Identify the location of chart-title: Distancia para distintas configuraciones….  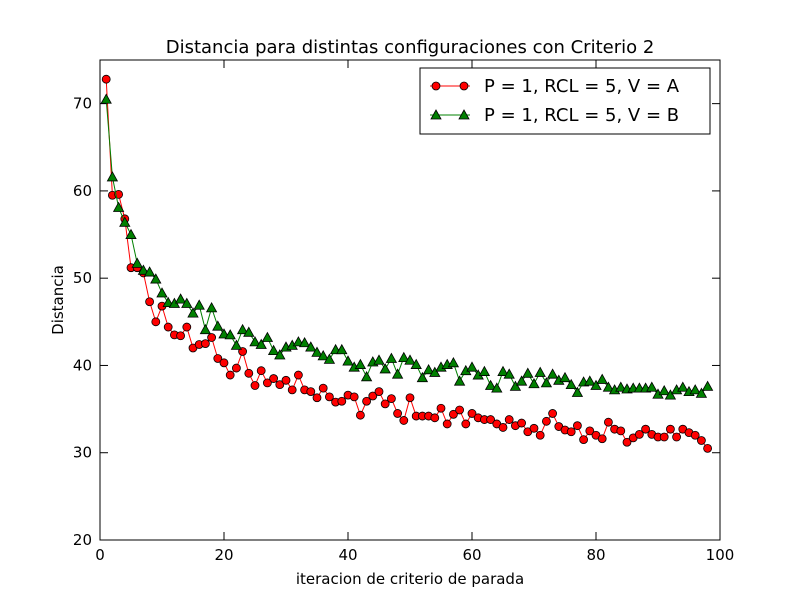
(410, 47).